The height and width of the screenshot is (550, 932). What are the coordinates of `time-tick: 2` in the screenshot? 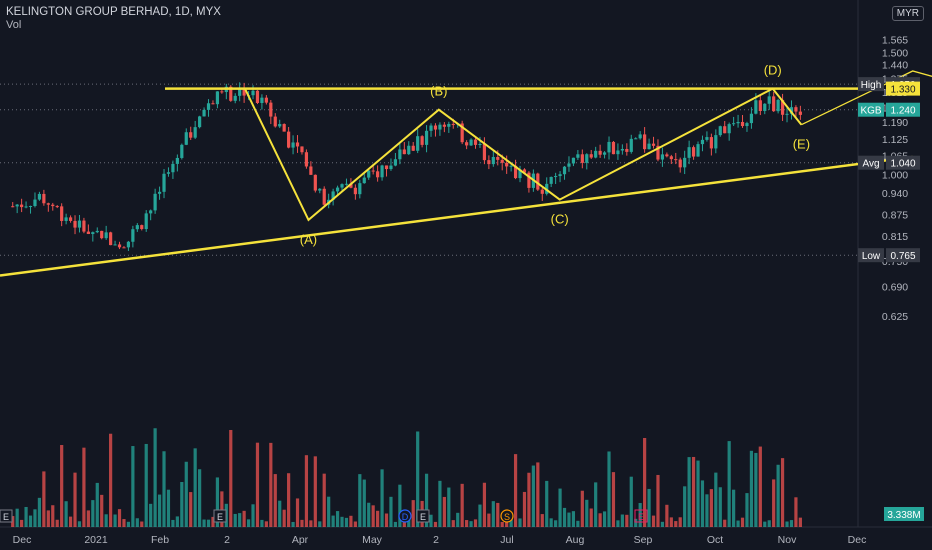 It's located at (436, 540).